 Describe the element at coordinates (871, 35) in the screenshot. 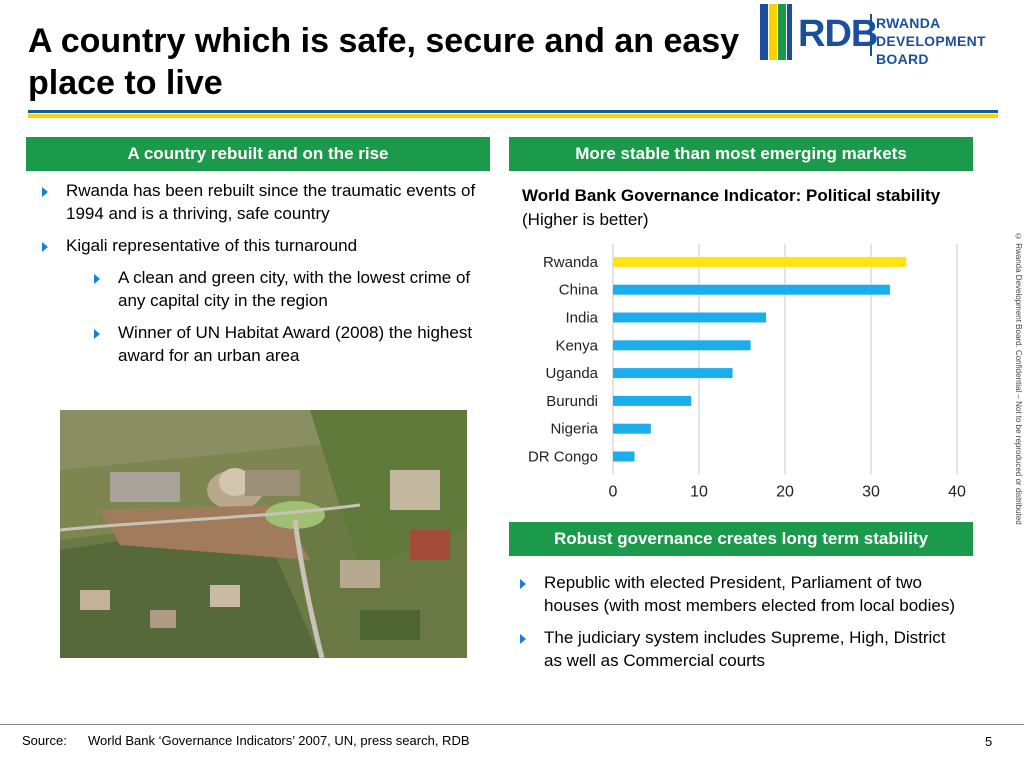

I see `logo-separator` at that location.